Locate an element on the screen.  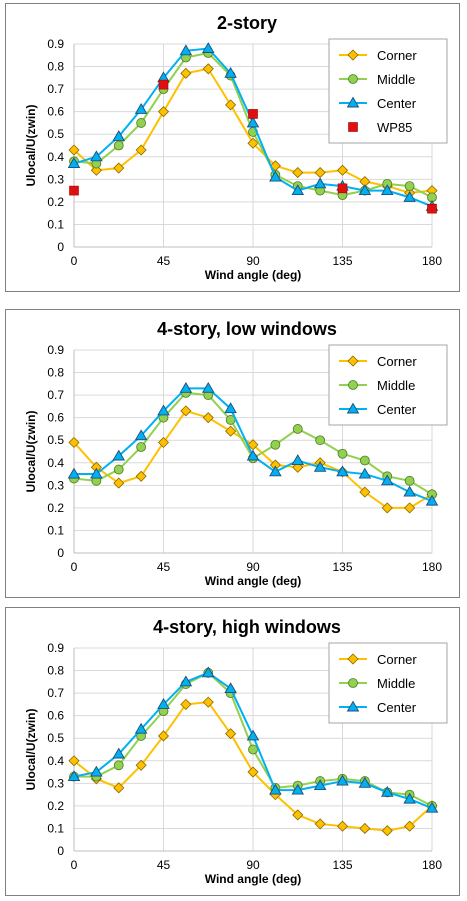
x-tick-label: 180 is located at coordinates (432, 261).